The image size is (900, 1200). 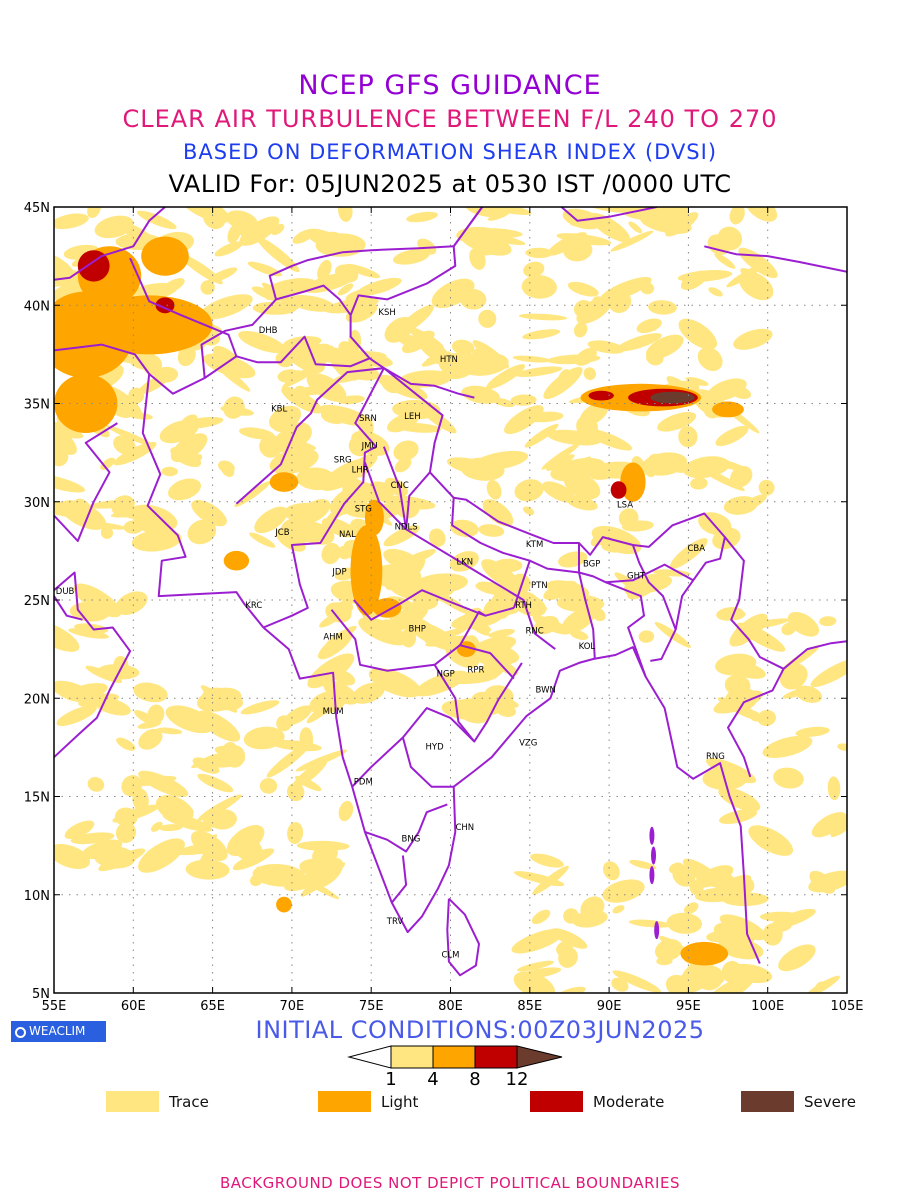 What do you see at coordinates (539, 1057) in the screenshot?
I see `colorbar-over-arrow` at bounding box center [539, 1057].